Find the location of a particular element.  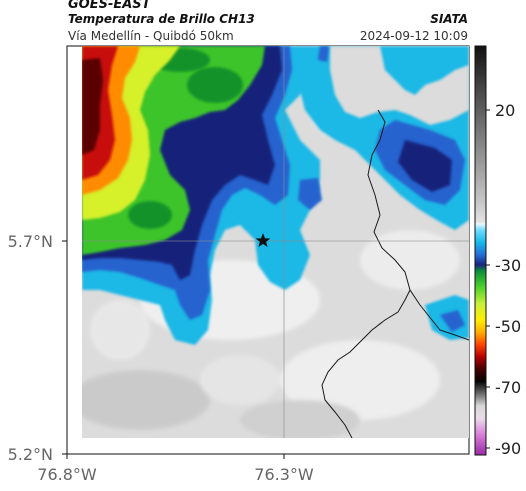

colorbar-tick-minus30: -30 is located at coordinates (508, 265).